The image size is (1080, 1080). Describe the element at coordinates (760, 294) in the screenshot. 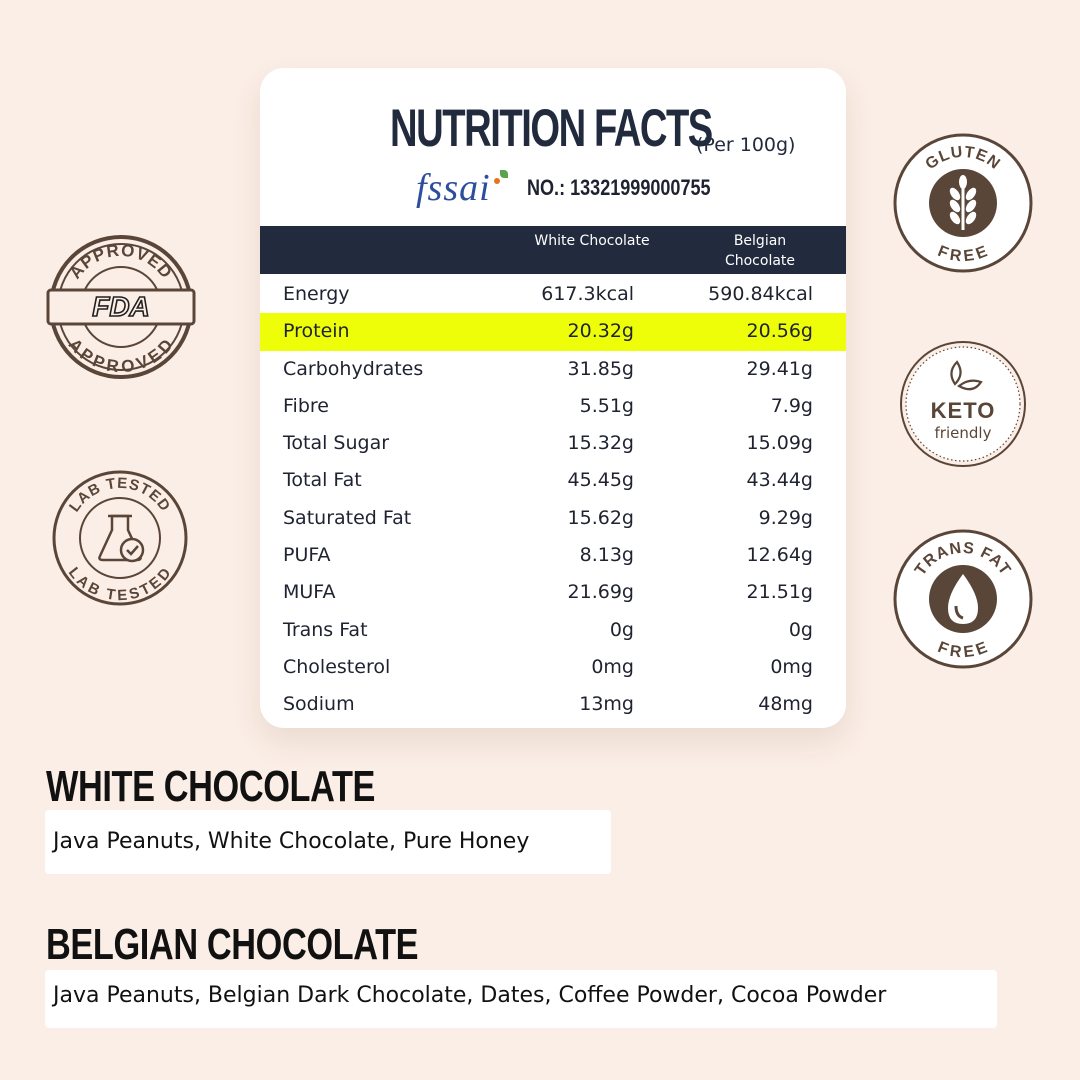

I see `belgian-value: 590.84kcal` at that location.